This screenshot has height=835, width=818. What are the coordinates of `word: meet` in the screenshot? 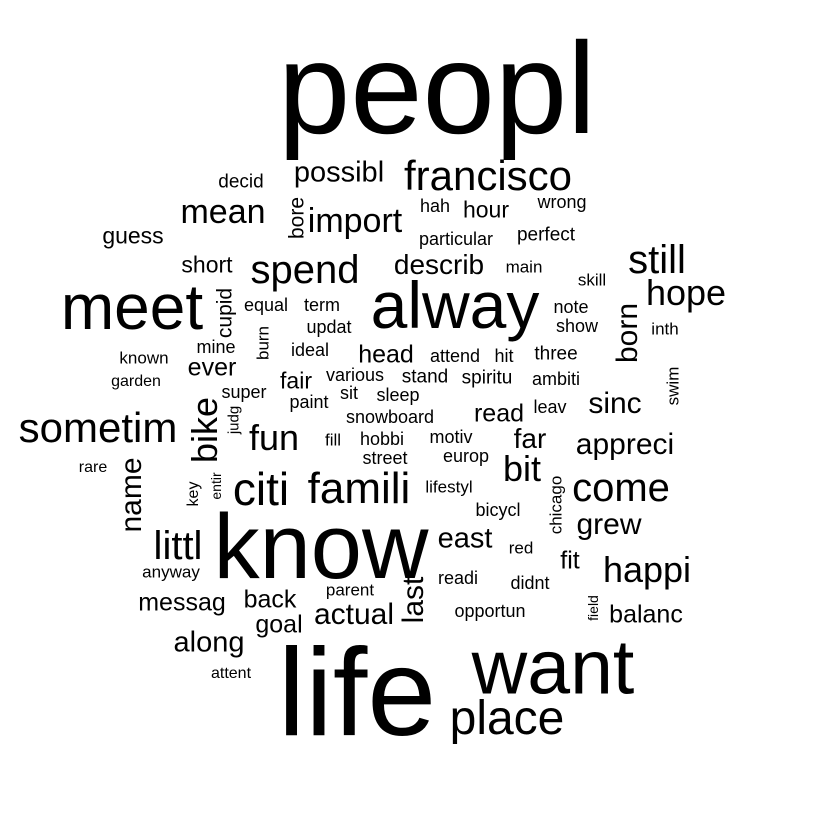 It's located at (132, 307).